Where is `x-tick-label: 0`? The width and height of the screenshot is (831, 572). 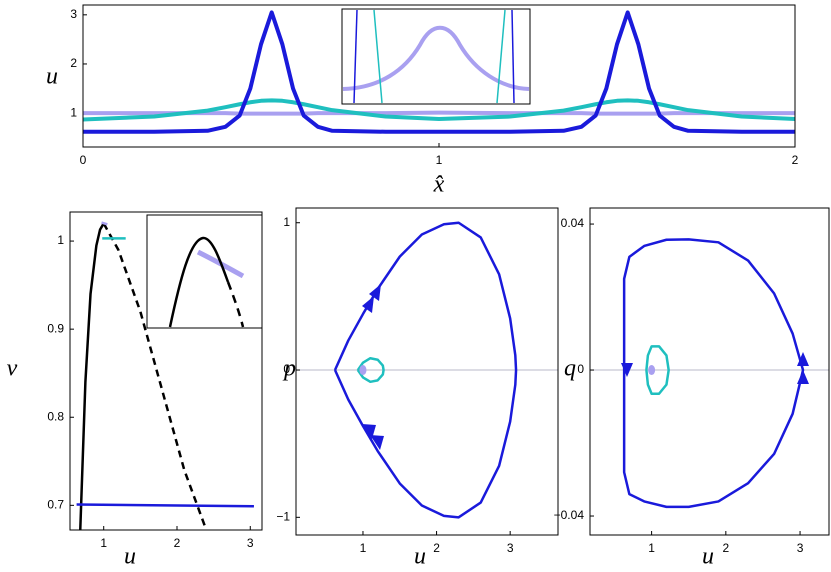 x-tick-label: 0 is located at coordinates (83, 160).